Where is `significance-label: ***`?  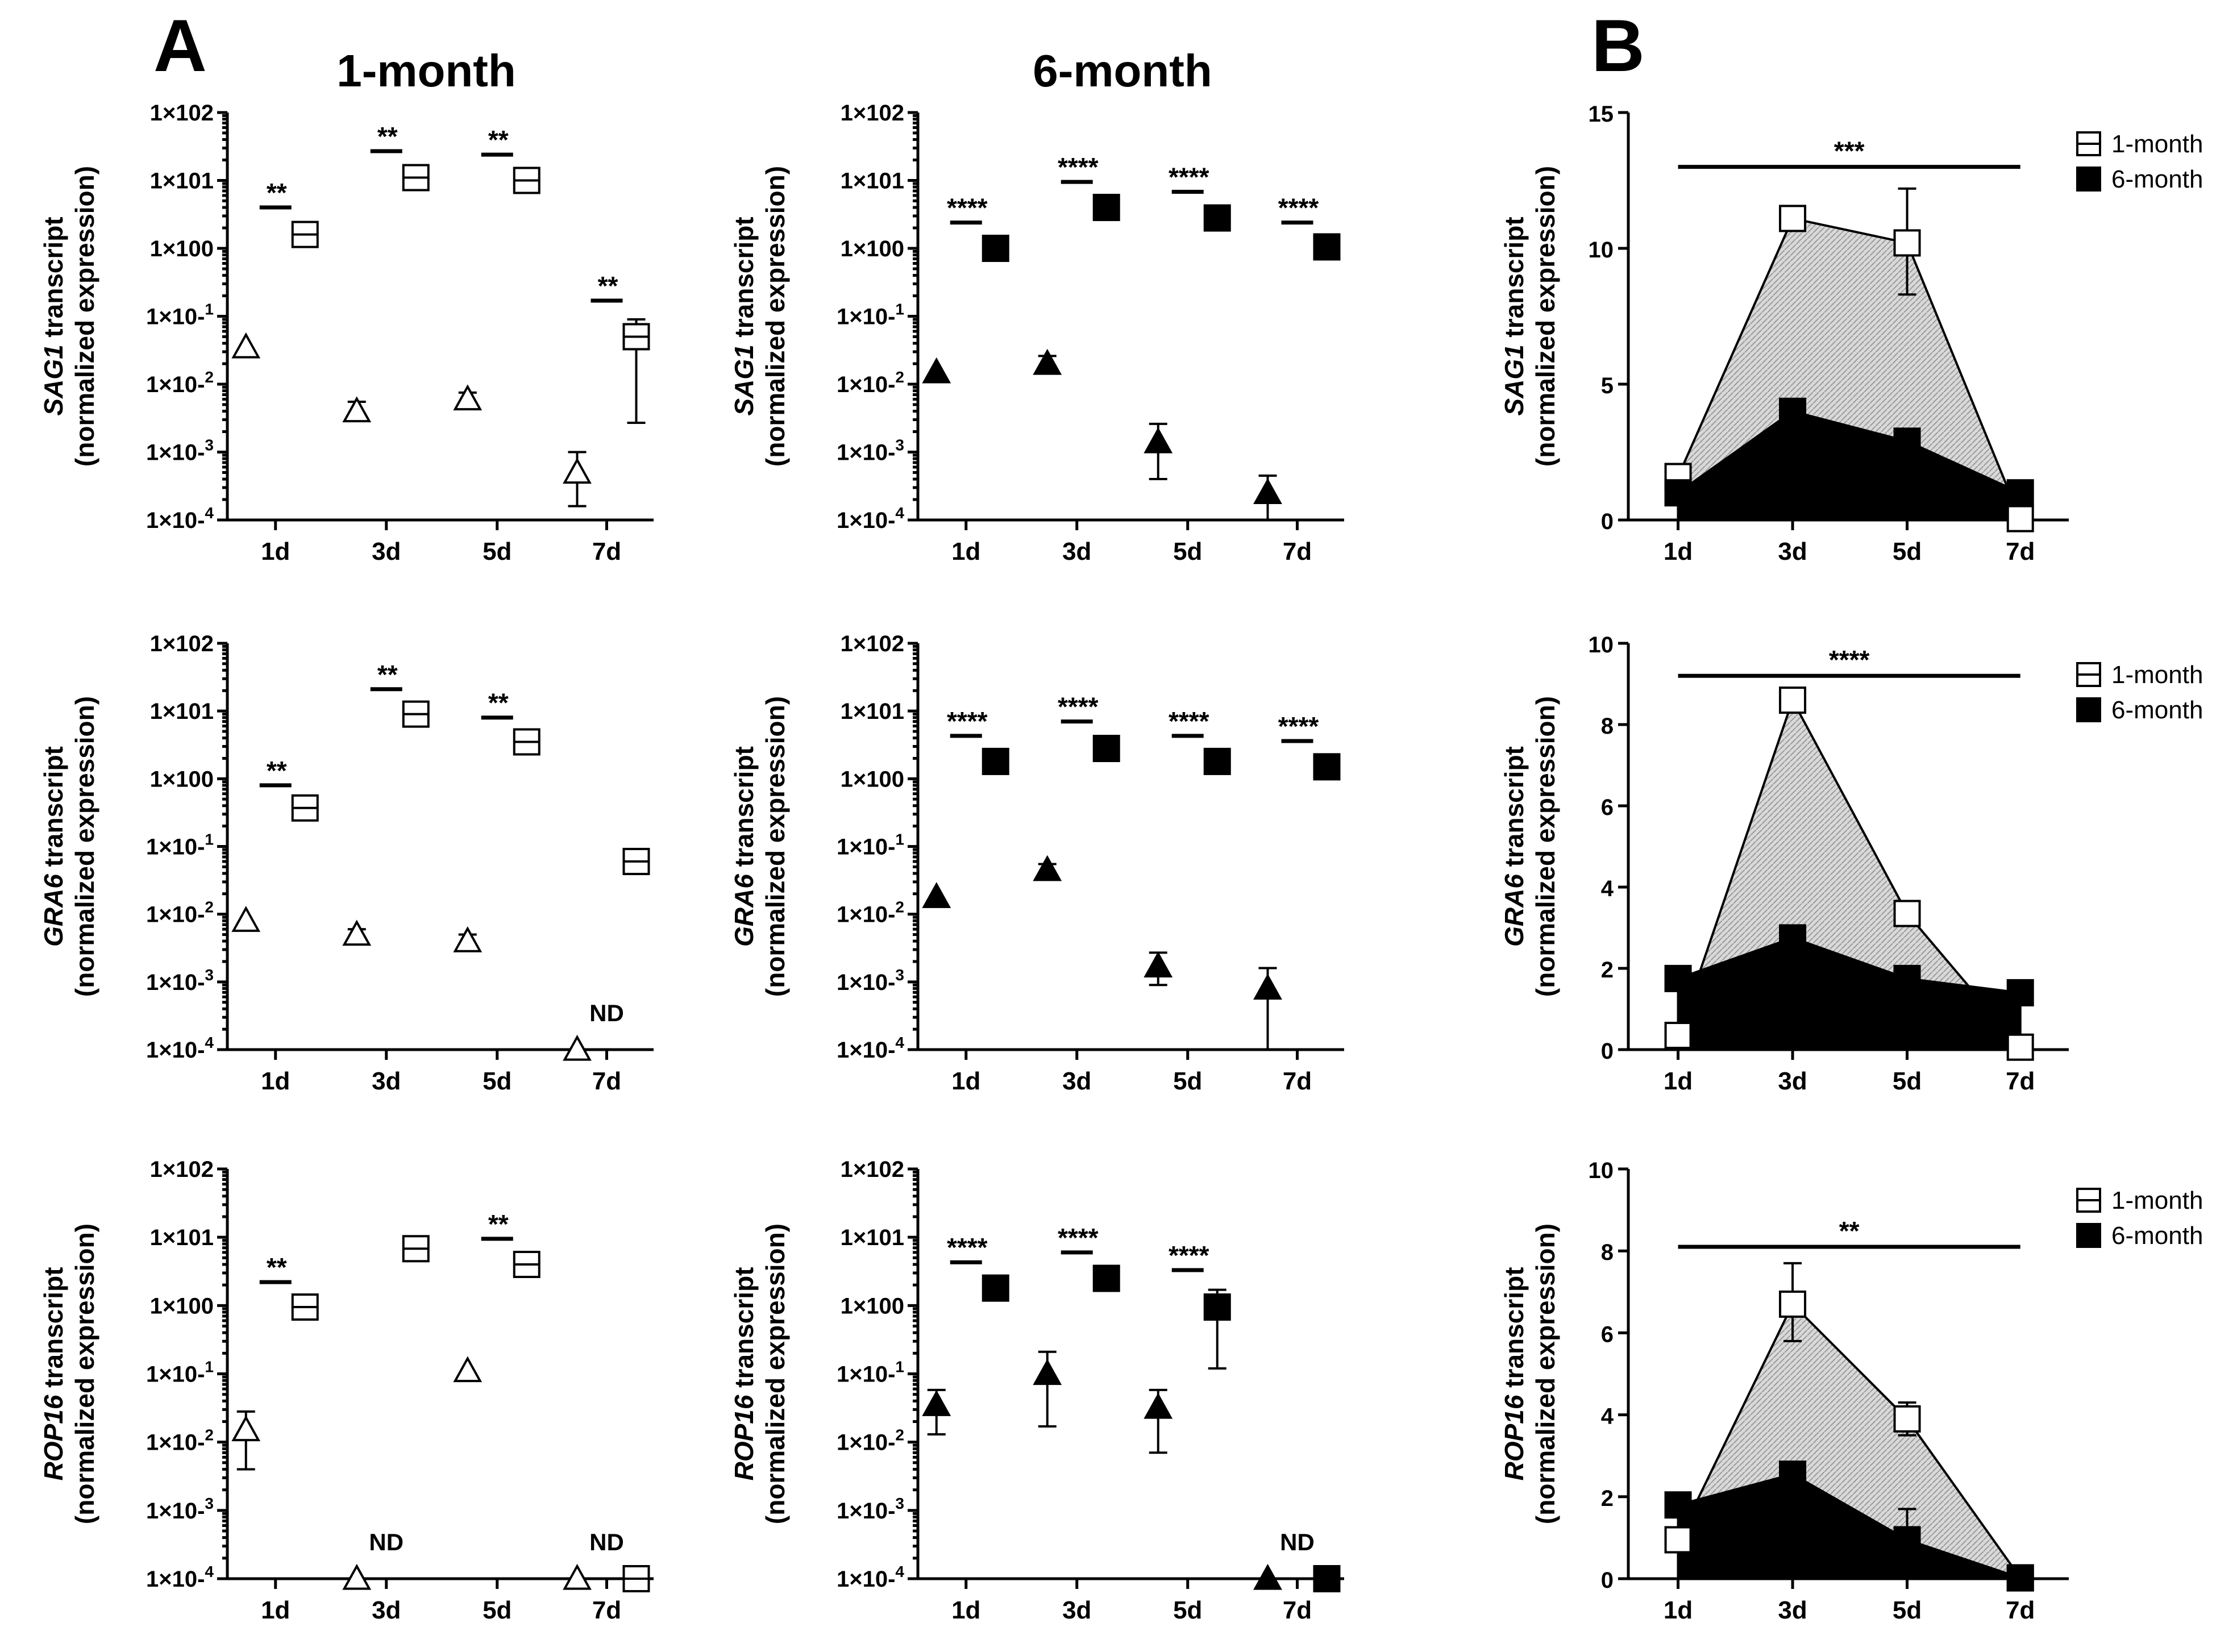
significance-label: *** is located at coordinates (1849, 151).